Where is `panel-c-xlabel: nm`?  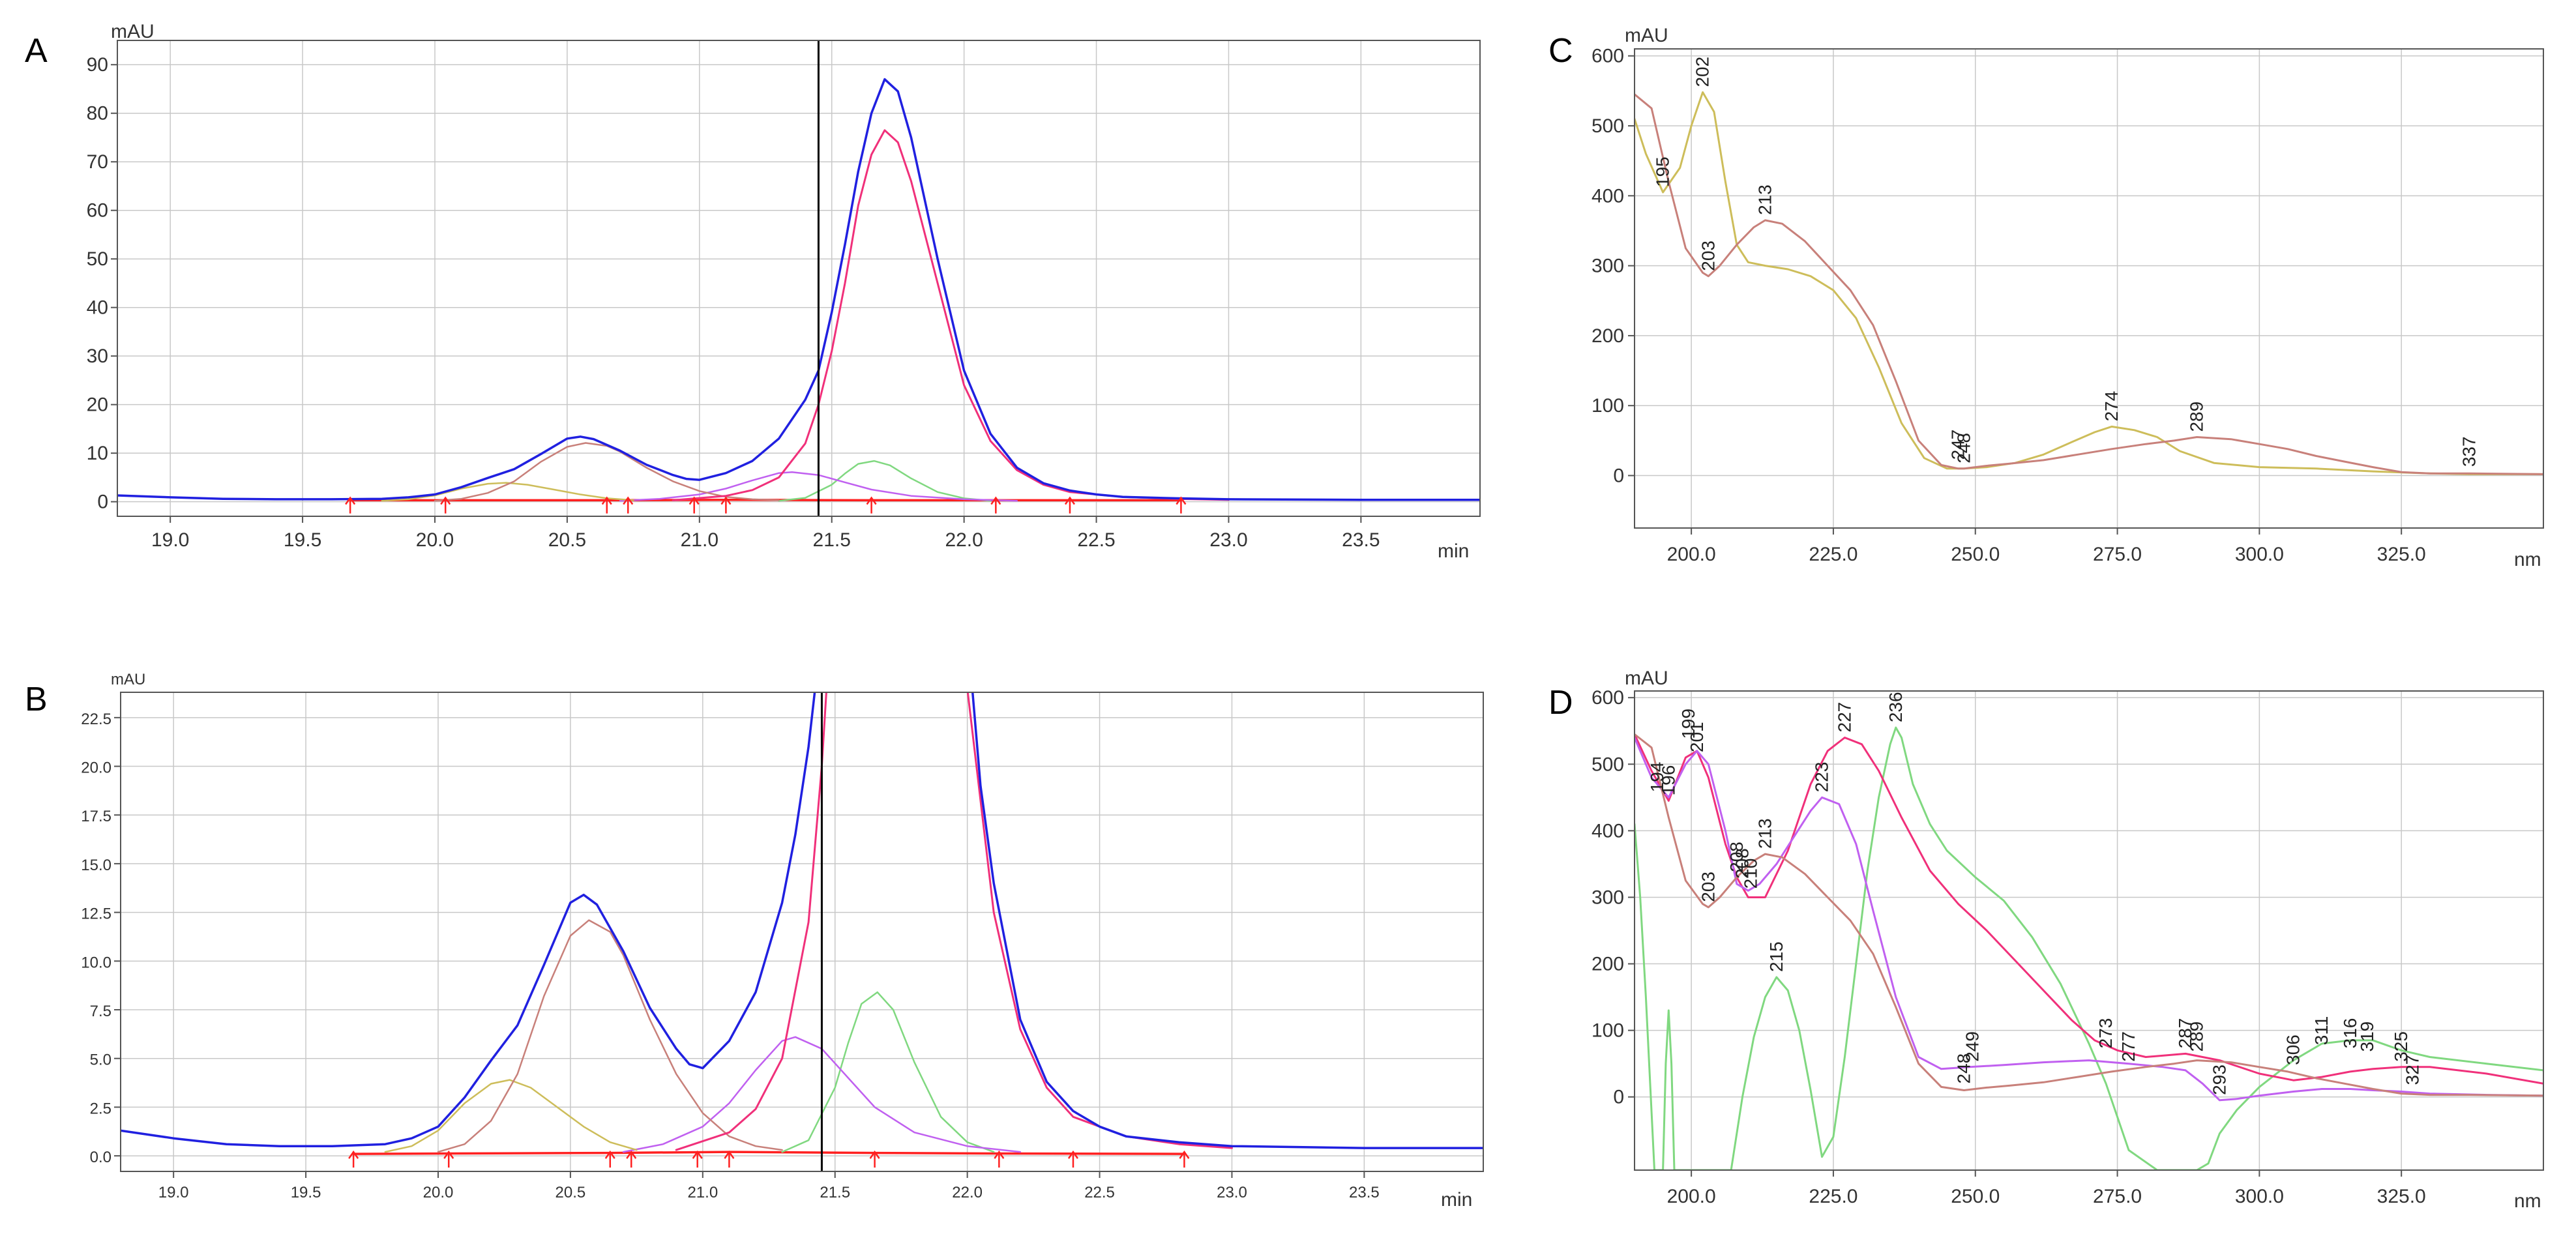
panel-c-xlabel: nm is located at coordinates (2527, 559).